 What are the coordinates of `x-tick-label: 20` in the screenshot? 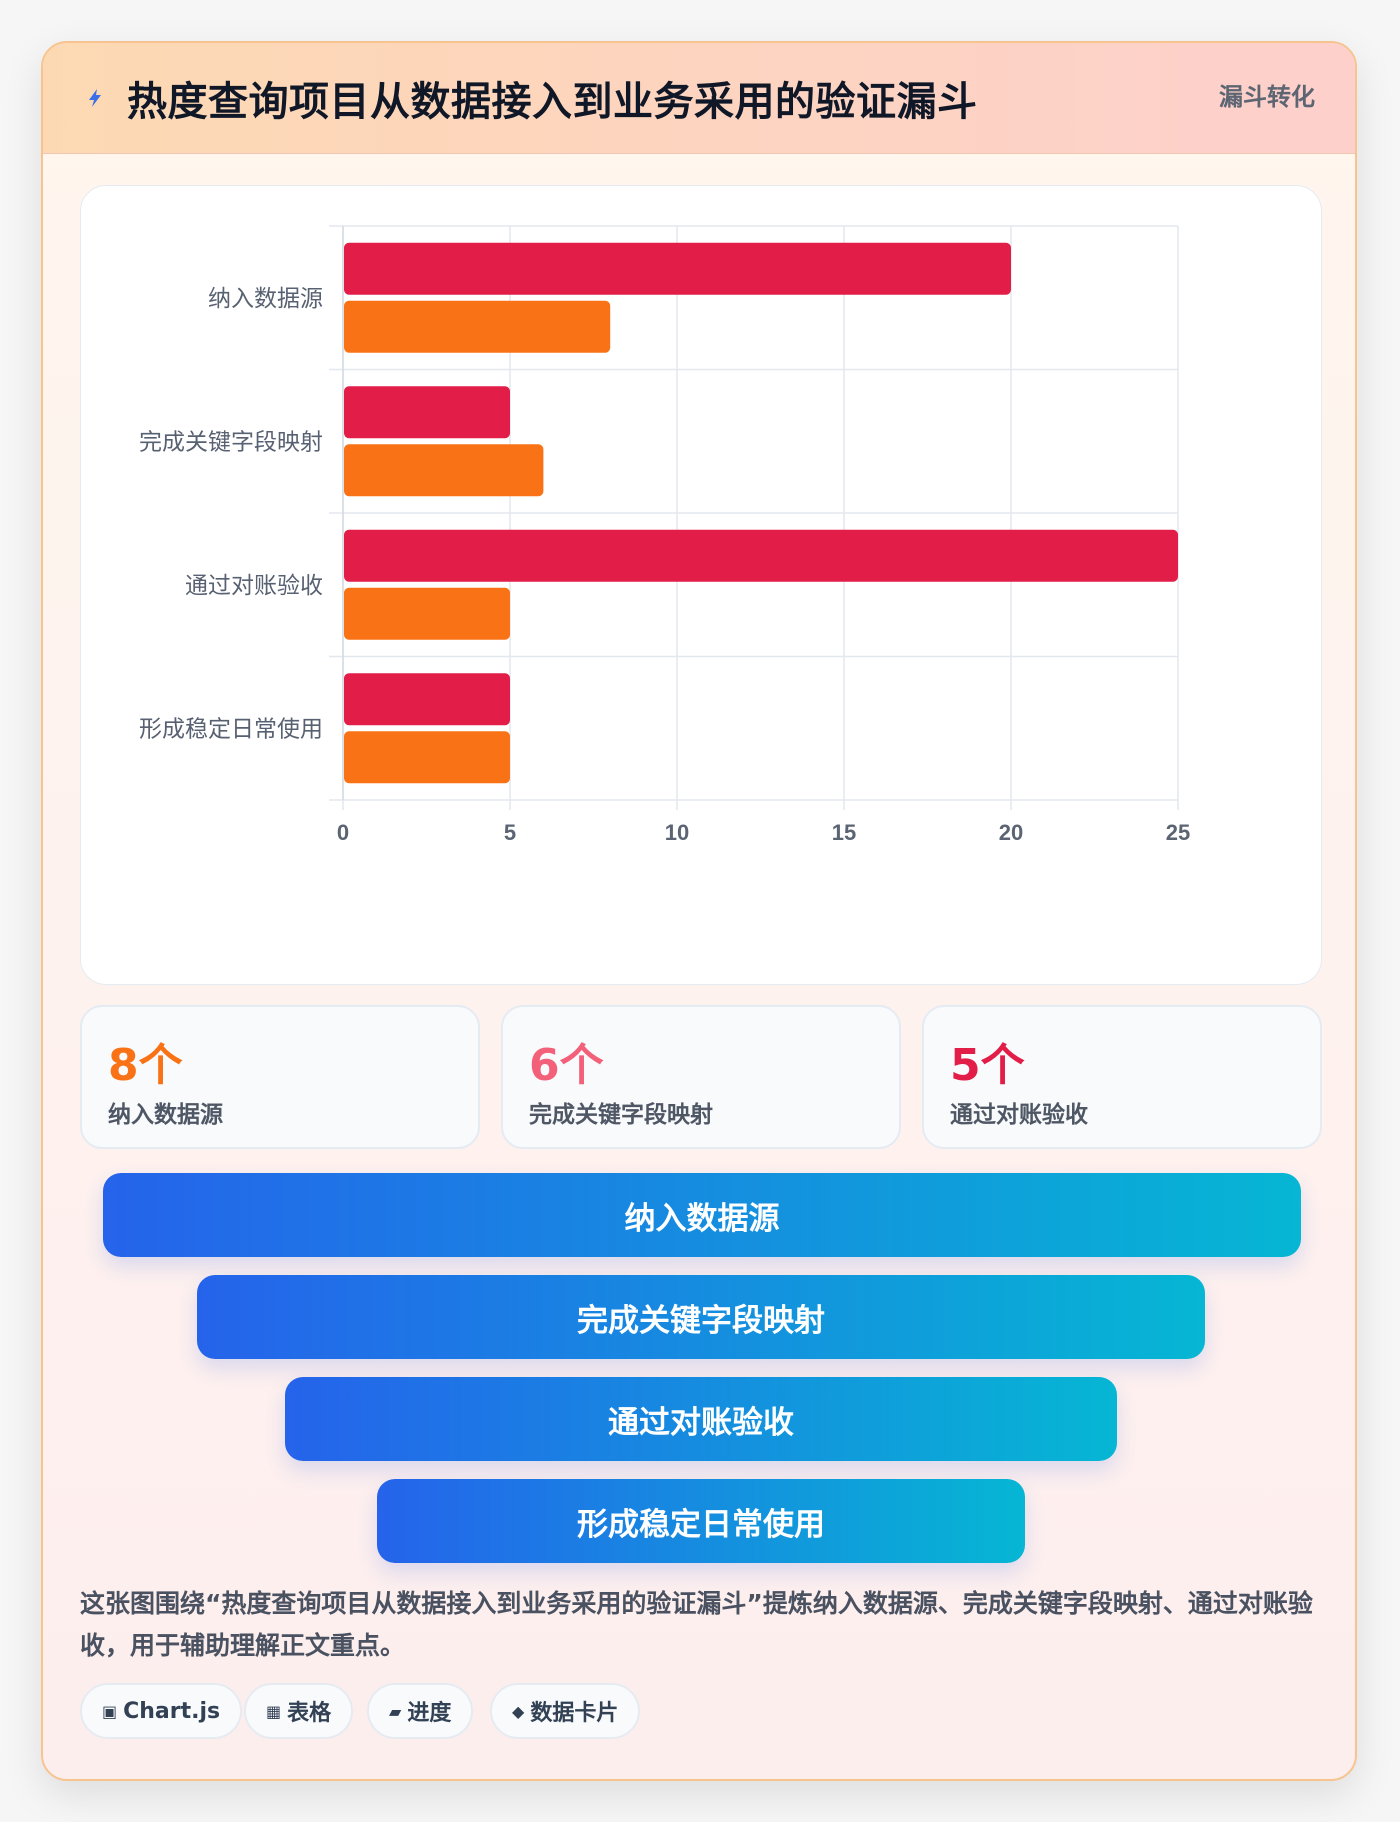 It's located at (1011, 832).